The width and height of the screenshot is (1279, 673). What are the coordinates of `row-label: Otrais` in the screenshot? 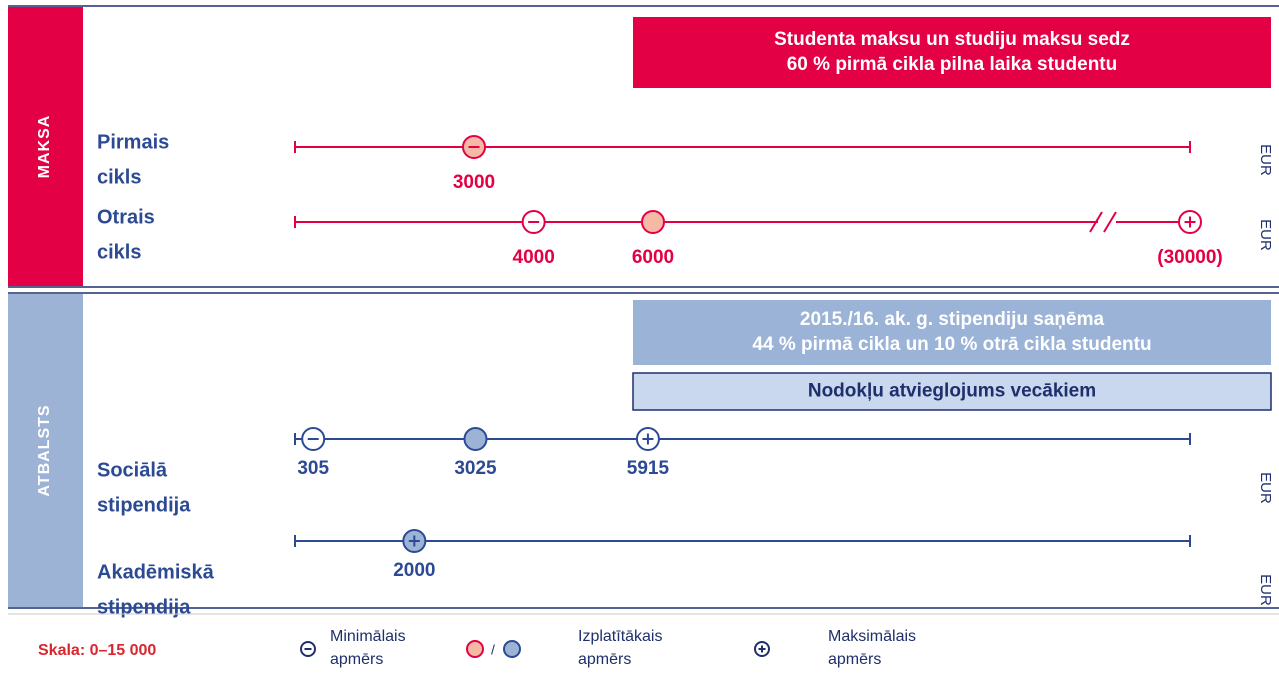 It's located at (126, 217).